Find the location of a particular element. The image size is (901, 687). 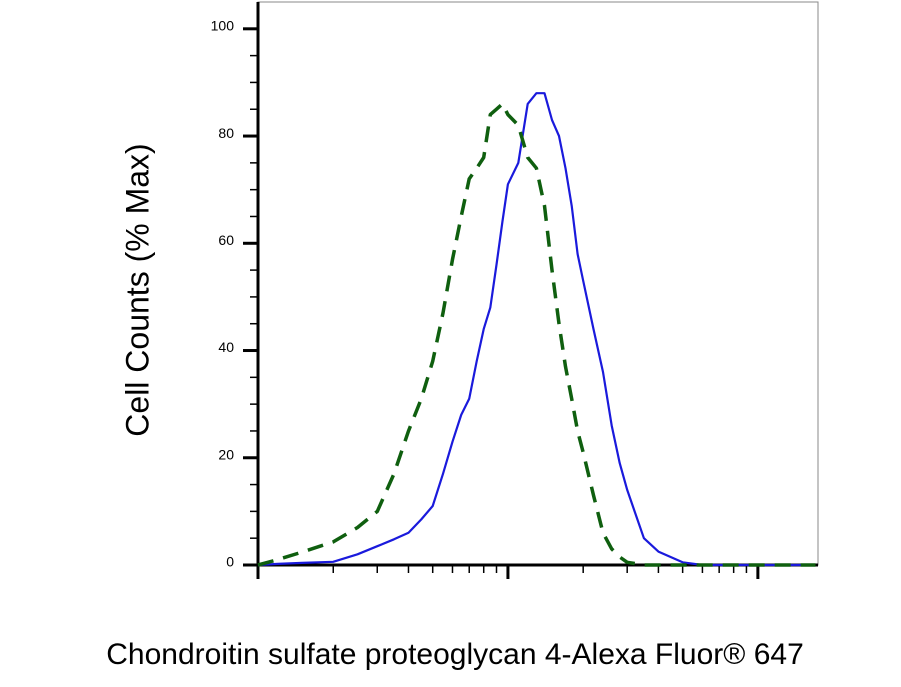

y-tick-label: 80 is located at coordinates (226, 133).